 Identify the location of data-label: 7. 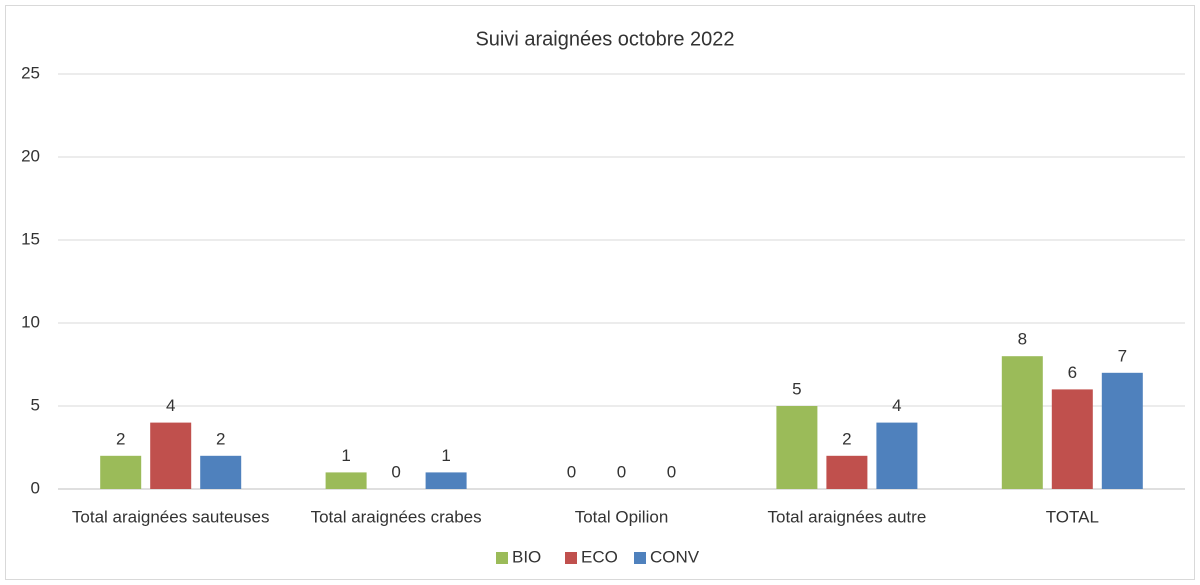
(1122, 355).